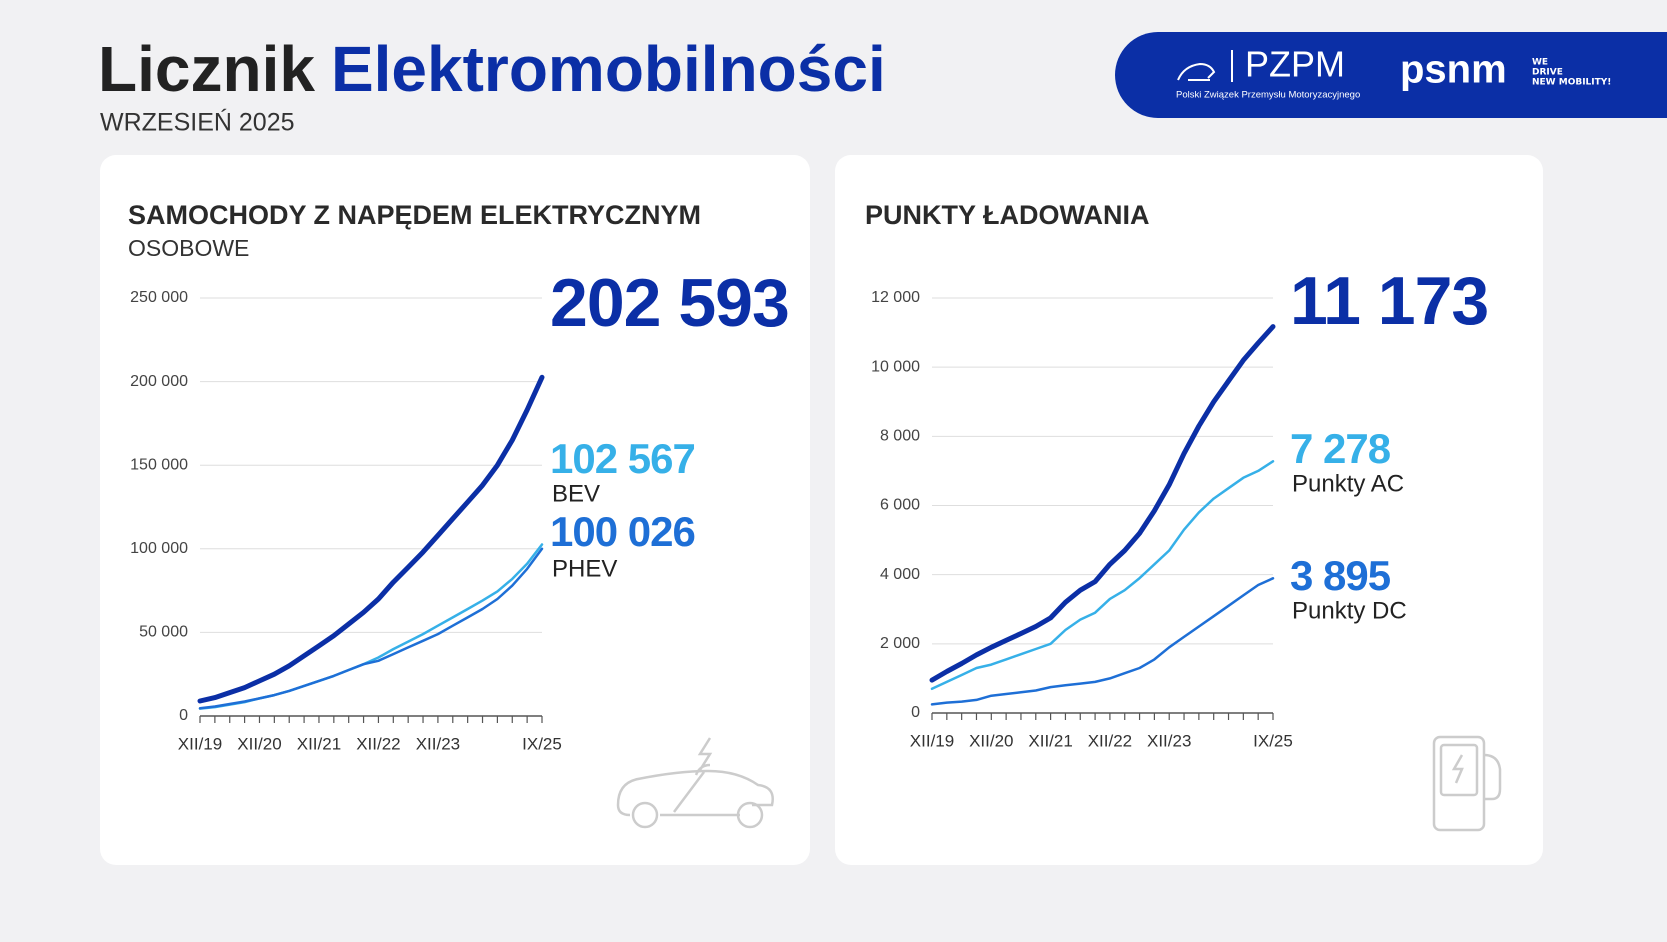  What do you see at coordinates (900, 574) in the screenshot?
I see `y-tick-label: 4 000` at bounding box center [900, 574].